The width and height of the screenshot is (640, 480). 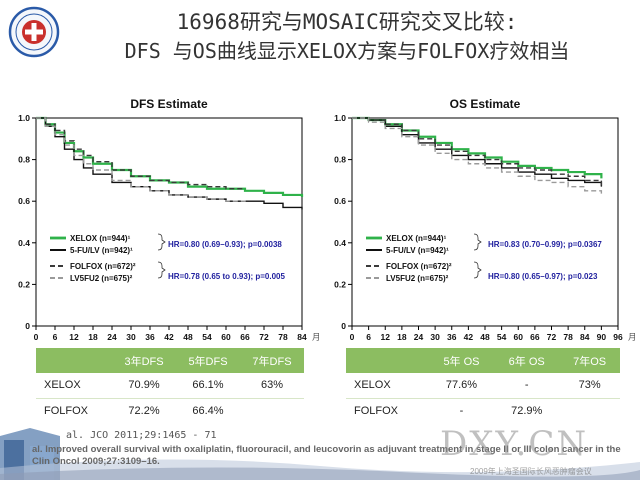 What do you see at coordinates (618, 337) in the screenshot?
I see `x-tick-label: 96` at bounding box center [618, 337].